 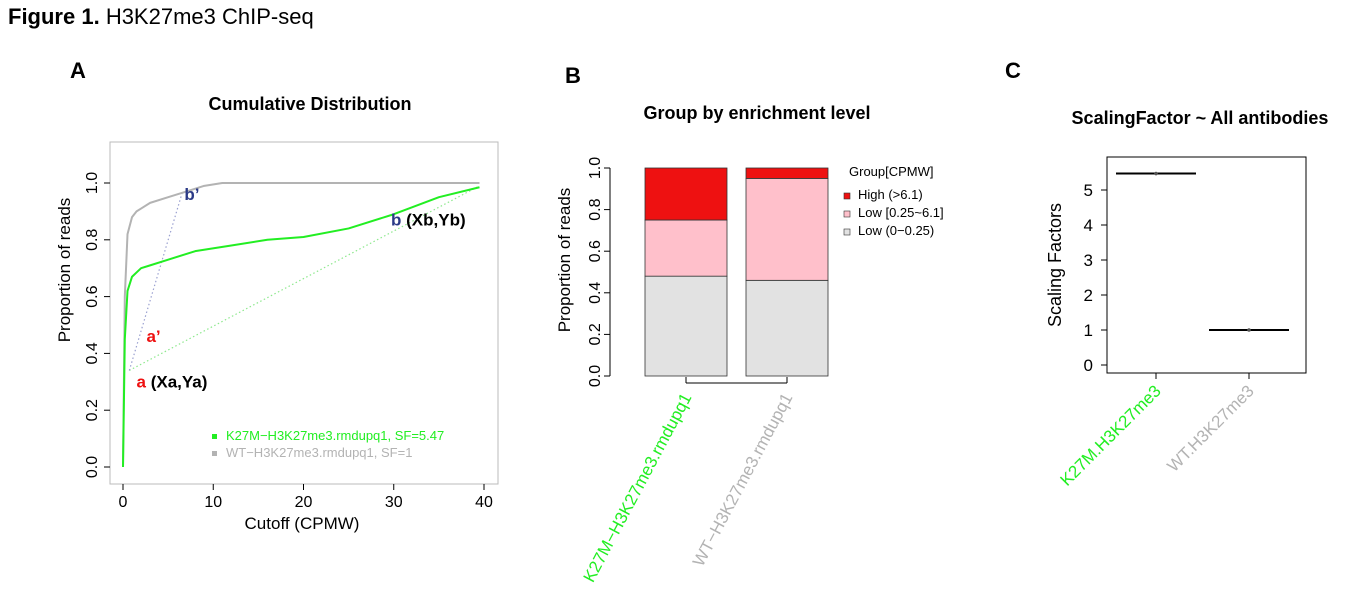 I want to click on legend-label: WT−H3K27me3.rmdupq1, SF=1, so click(x=319, y=452).